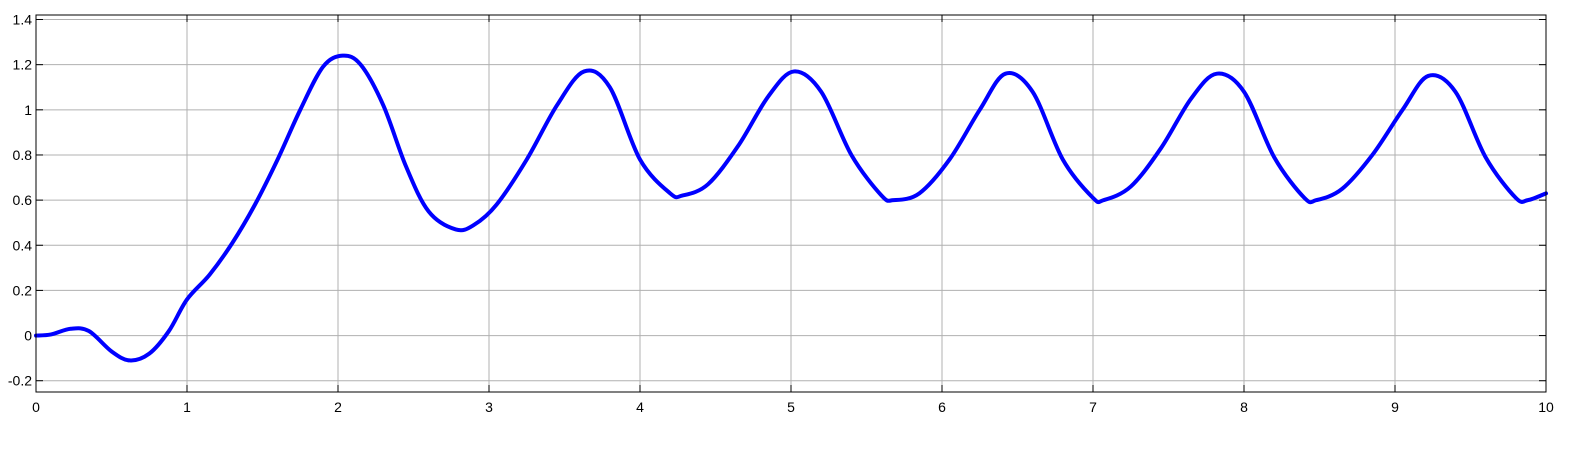 This screenshot has width=1587, height=455. I want to click on y-tick-label: 0.6, so click(23, 200).